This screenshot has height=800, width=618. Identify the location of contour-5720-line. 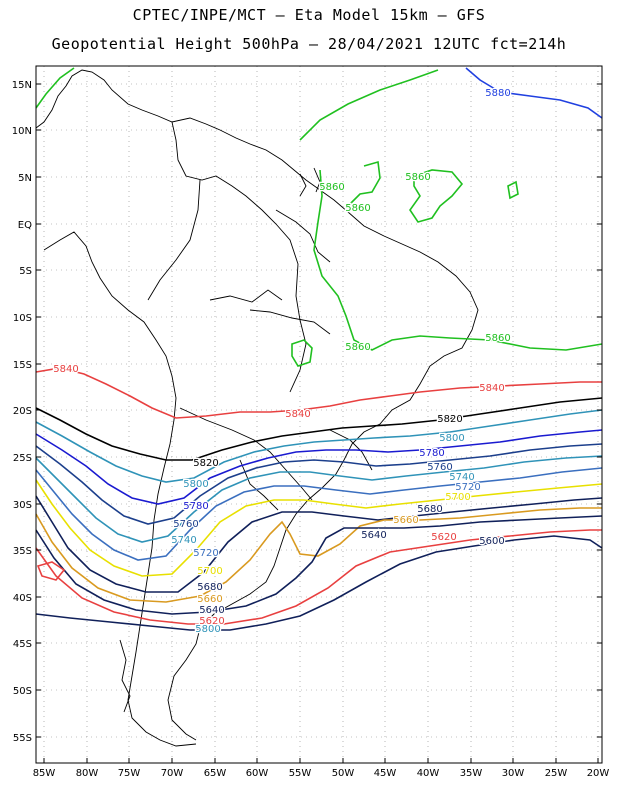
(319, 514).